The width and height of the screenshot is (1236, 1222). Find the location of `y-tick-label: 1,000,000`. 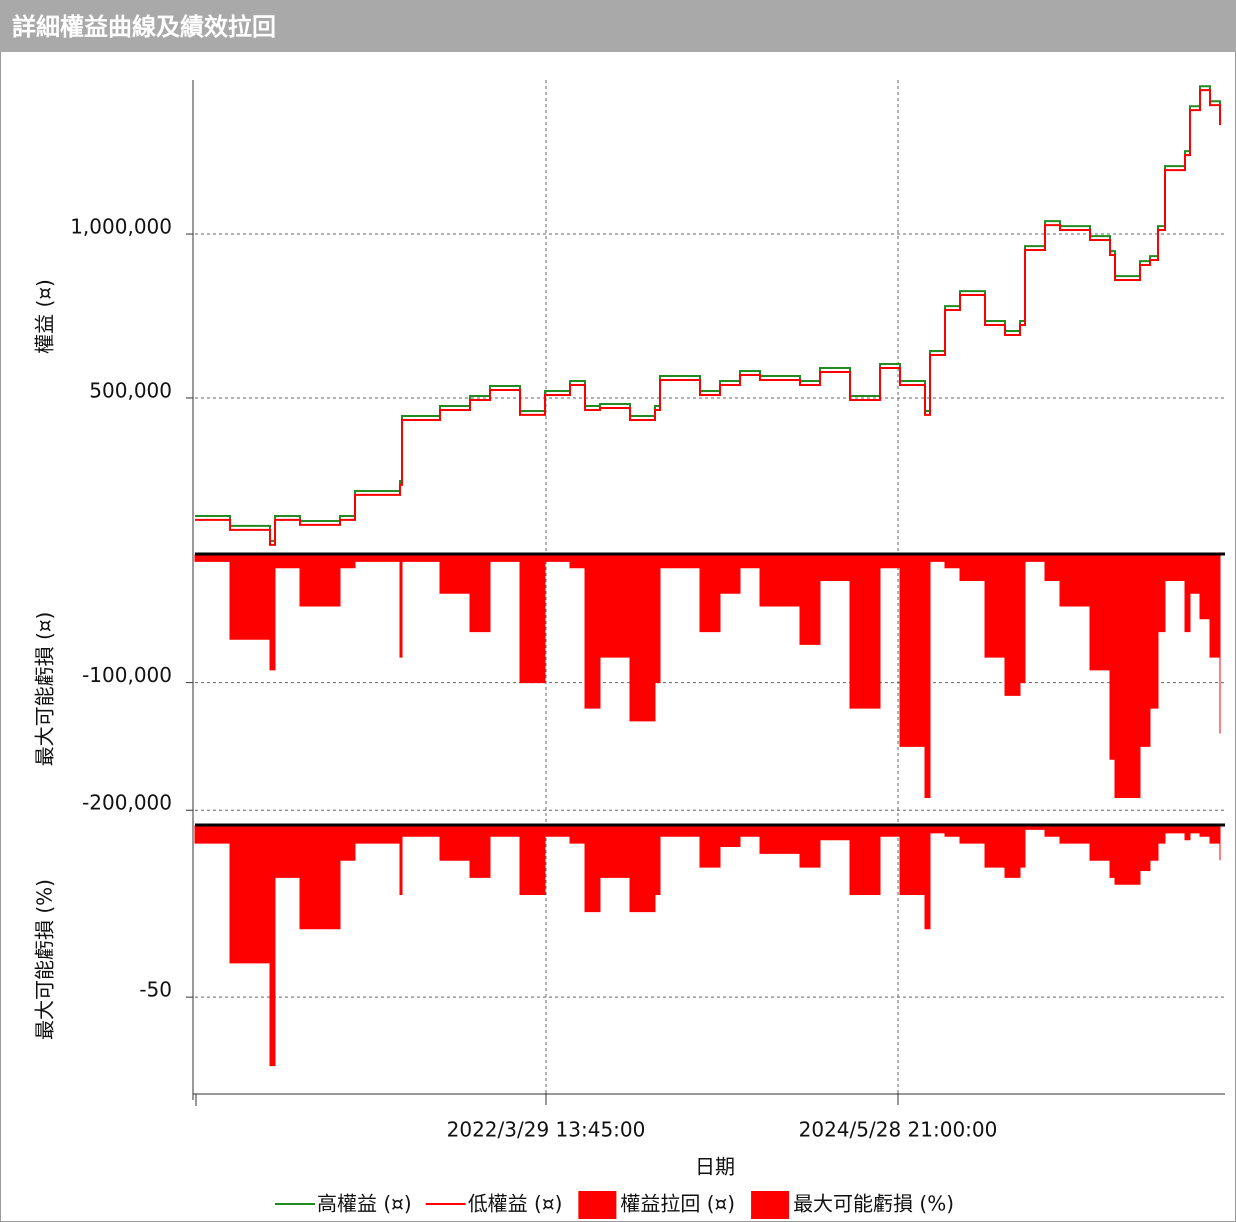

y-tick-label: 1,000,000 is located at coordinates (121, 227).